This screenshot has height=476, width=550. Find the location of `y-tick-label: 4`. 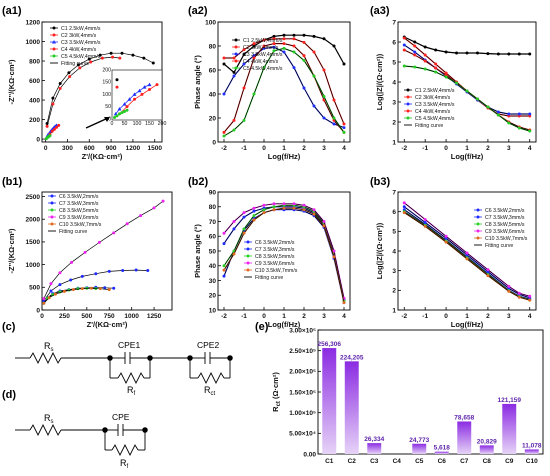

y-tick-label: 4 is located at coordinates (394, 251).